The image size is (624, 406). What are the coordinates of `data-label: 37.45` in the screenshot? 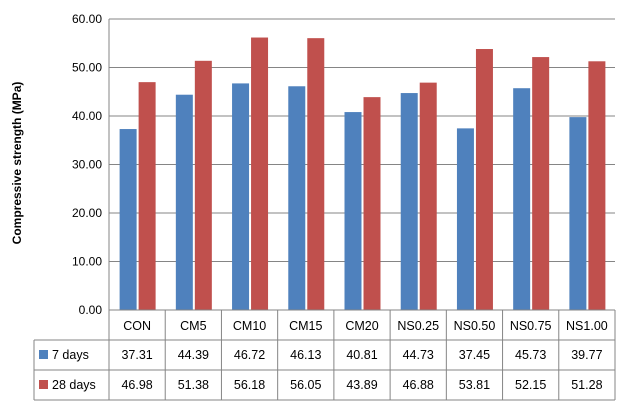 It's located at (474, 355).